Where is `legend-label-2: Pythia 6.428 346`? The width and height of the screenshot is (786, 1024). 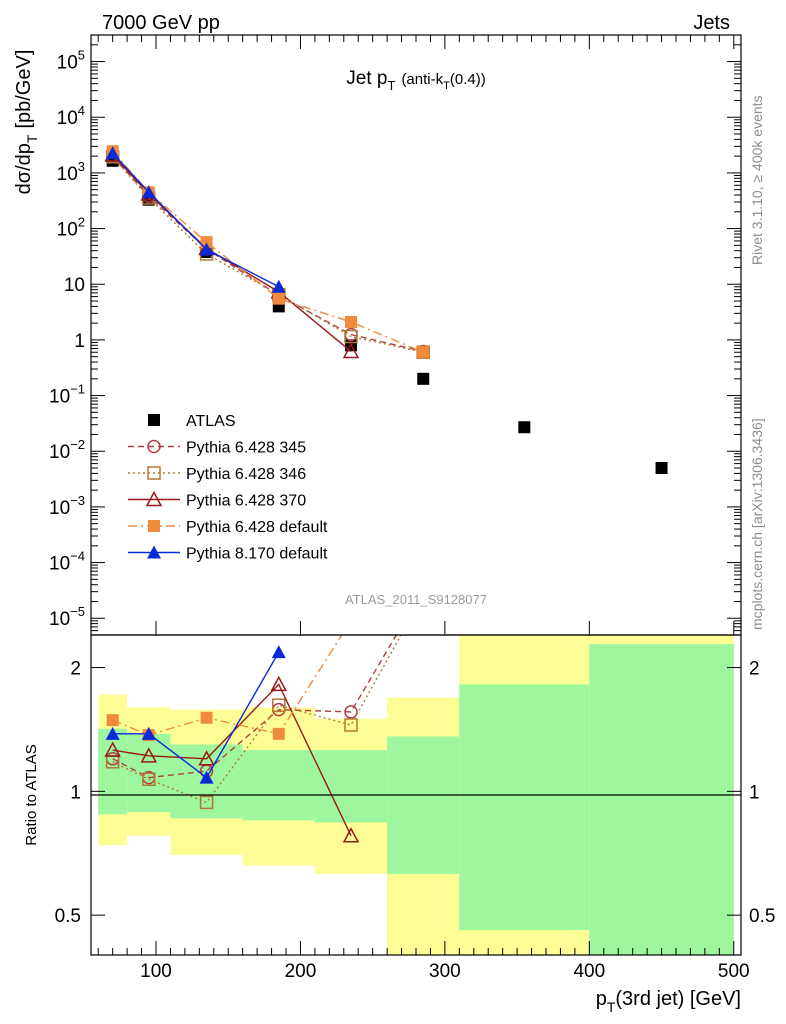 legend-label-2: Pythia 6.428 346 is located at coordinates (246, 474).